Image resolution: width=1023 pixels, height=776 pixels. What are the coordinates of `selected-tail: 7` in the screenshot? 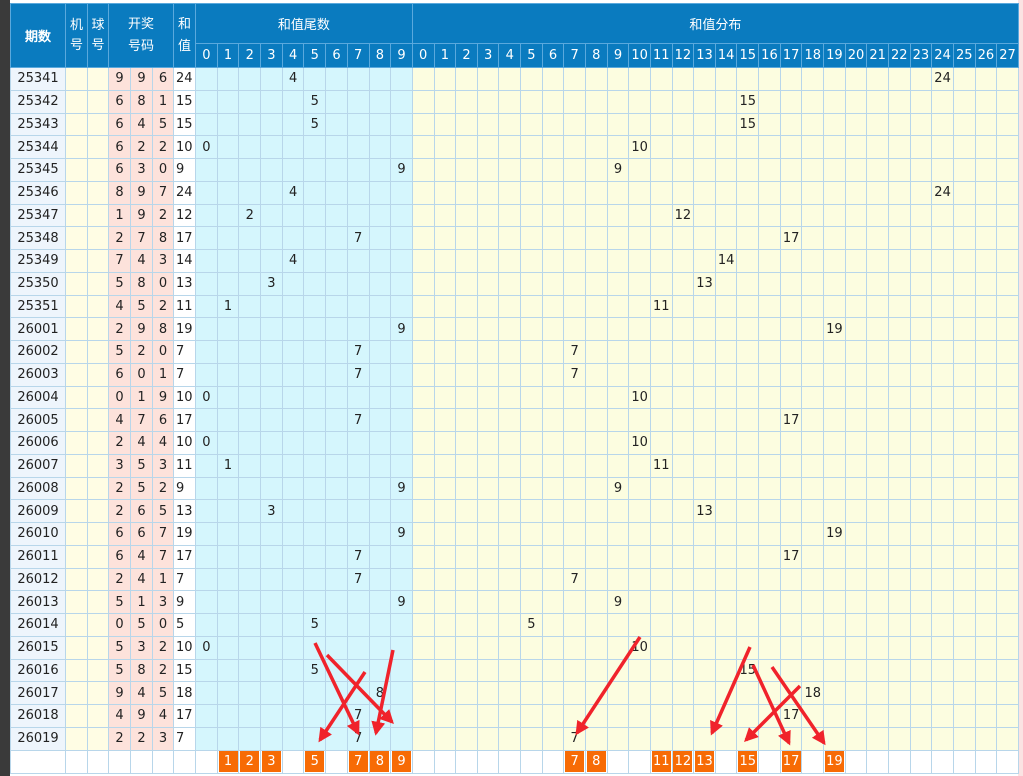 It's located at (358, 761).